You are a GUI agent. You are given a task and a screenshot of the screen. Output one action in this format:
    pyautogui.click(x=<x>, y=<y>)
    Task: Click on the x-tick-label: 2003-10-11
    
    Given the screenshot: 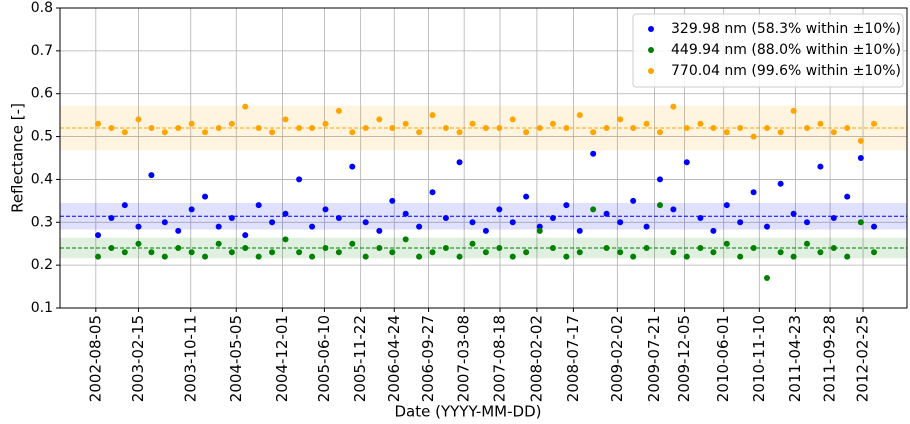 What is the action you would take?
    pyautogui.click(x=190, y=358)
    